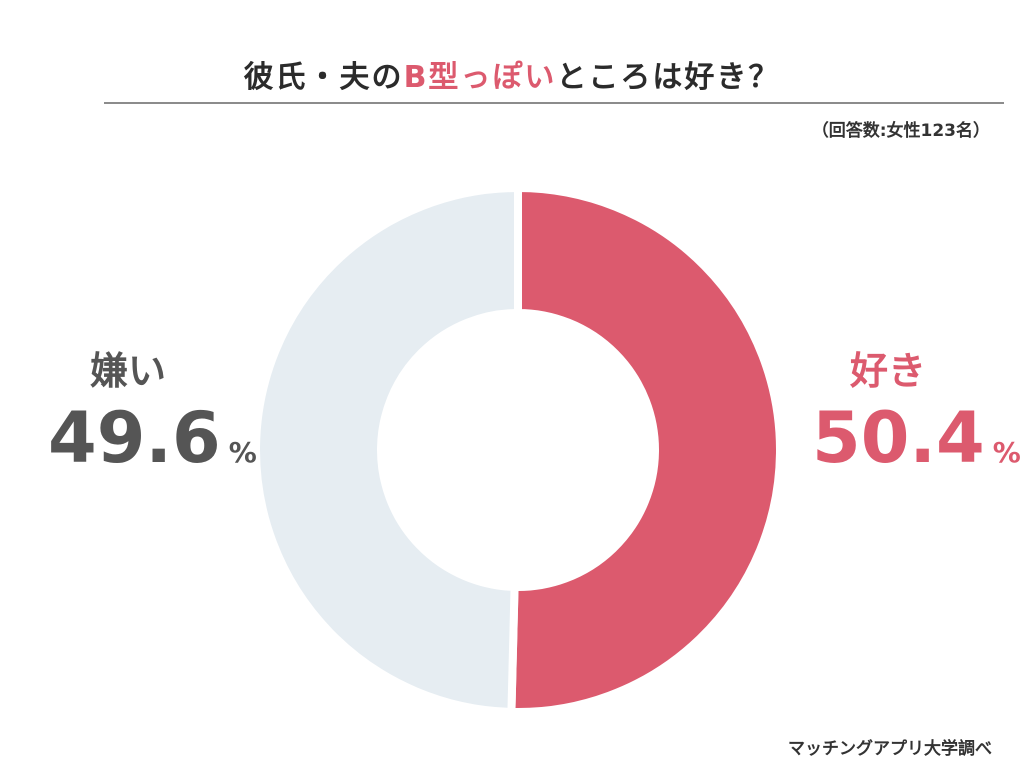  I want to click on chart-title: 彼氏・夫のB型っぽいところは好き？, so click(512, 74).